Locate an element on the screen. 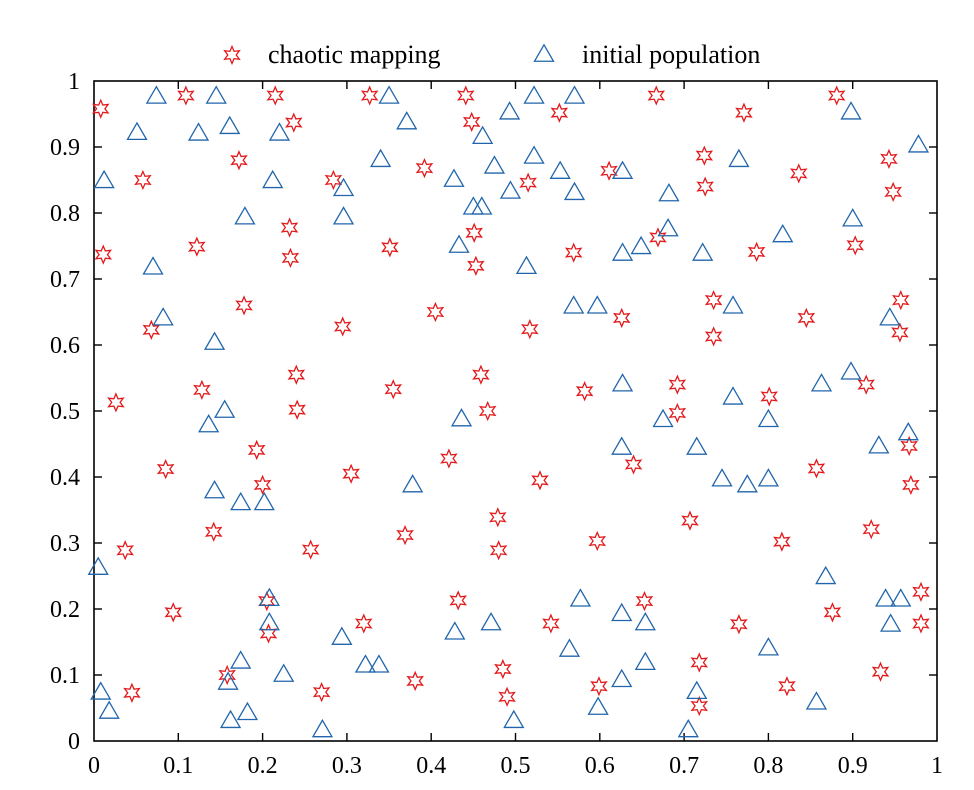 The image size is (974, 790). x-tick-label: 0.9 is located at coordinates (853, 766).